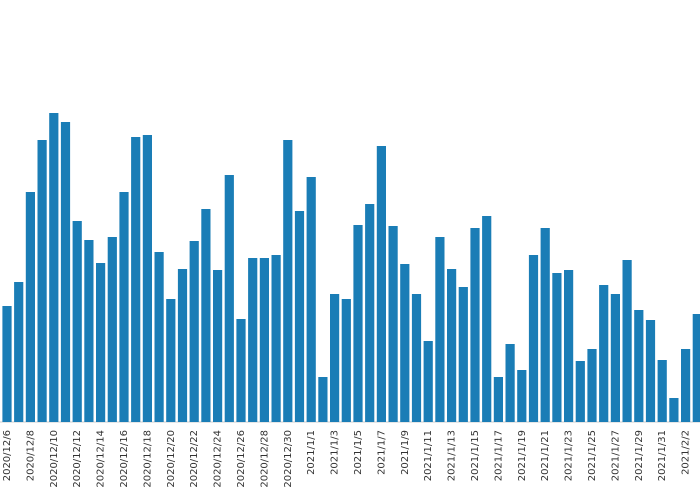 The height and width of the screenshot is (500, 700). Describe the element at coordinates (428, 455) in the screenshot. I see `x-tick-label: 2021/1/11` at that location.